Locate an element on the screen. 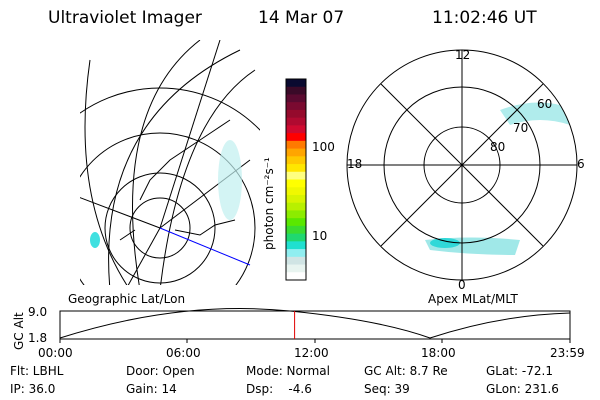 Image resolution: width=600 pixels, height=400 pixels. polar-label-6: 6 is located at coordinates (581, 164).